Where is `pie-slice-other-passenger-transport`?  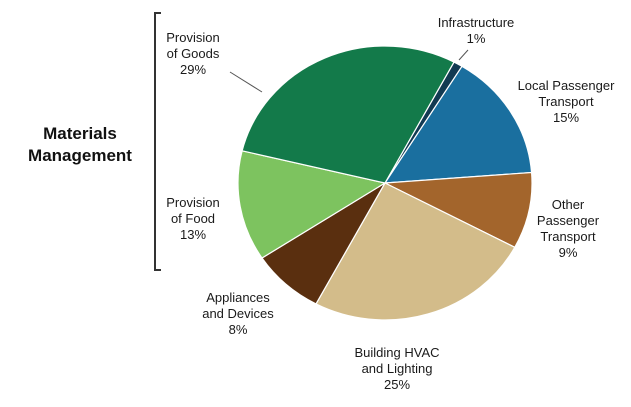 pie-slice-other-passenger-transport is located at coordinates (457, 210).